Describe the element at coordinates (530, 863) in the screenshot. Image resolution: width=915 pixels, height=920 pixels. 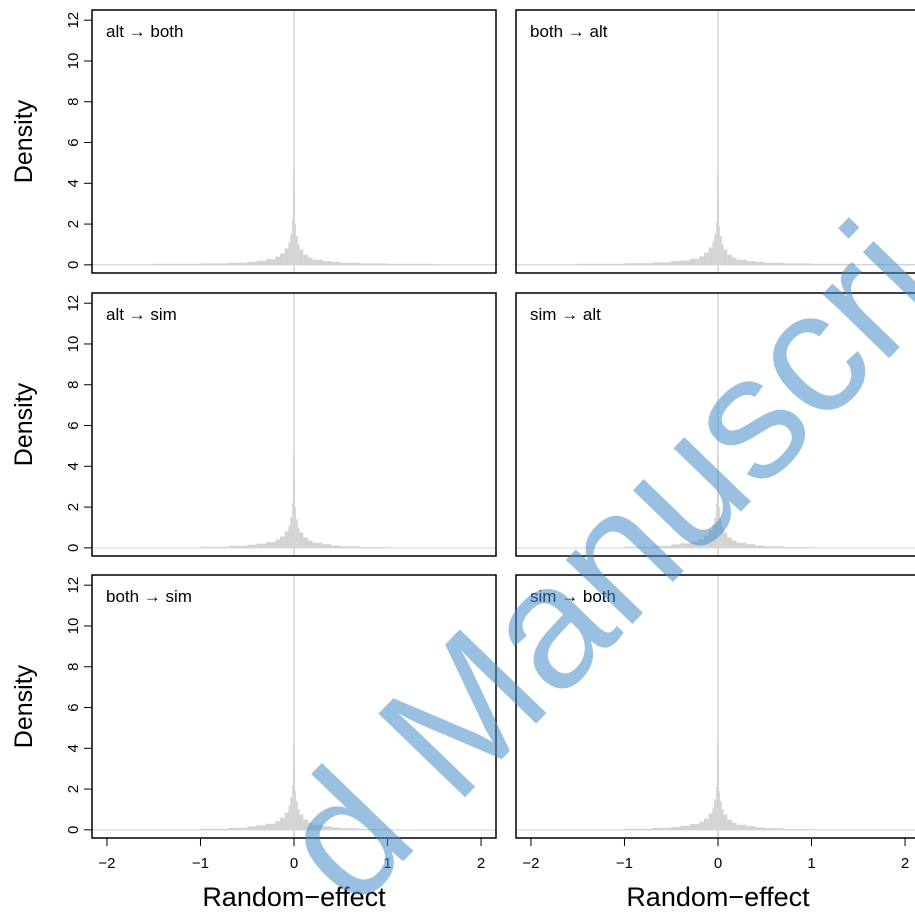
I see `x-tick-label: −2` at that location.